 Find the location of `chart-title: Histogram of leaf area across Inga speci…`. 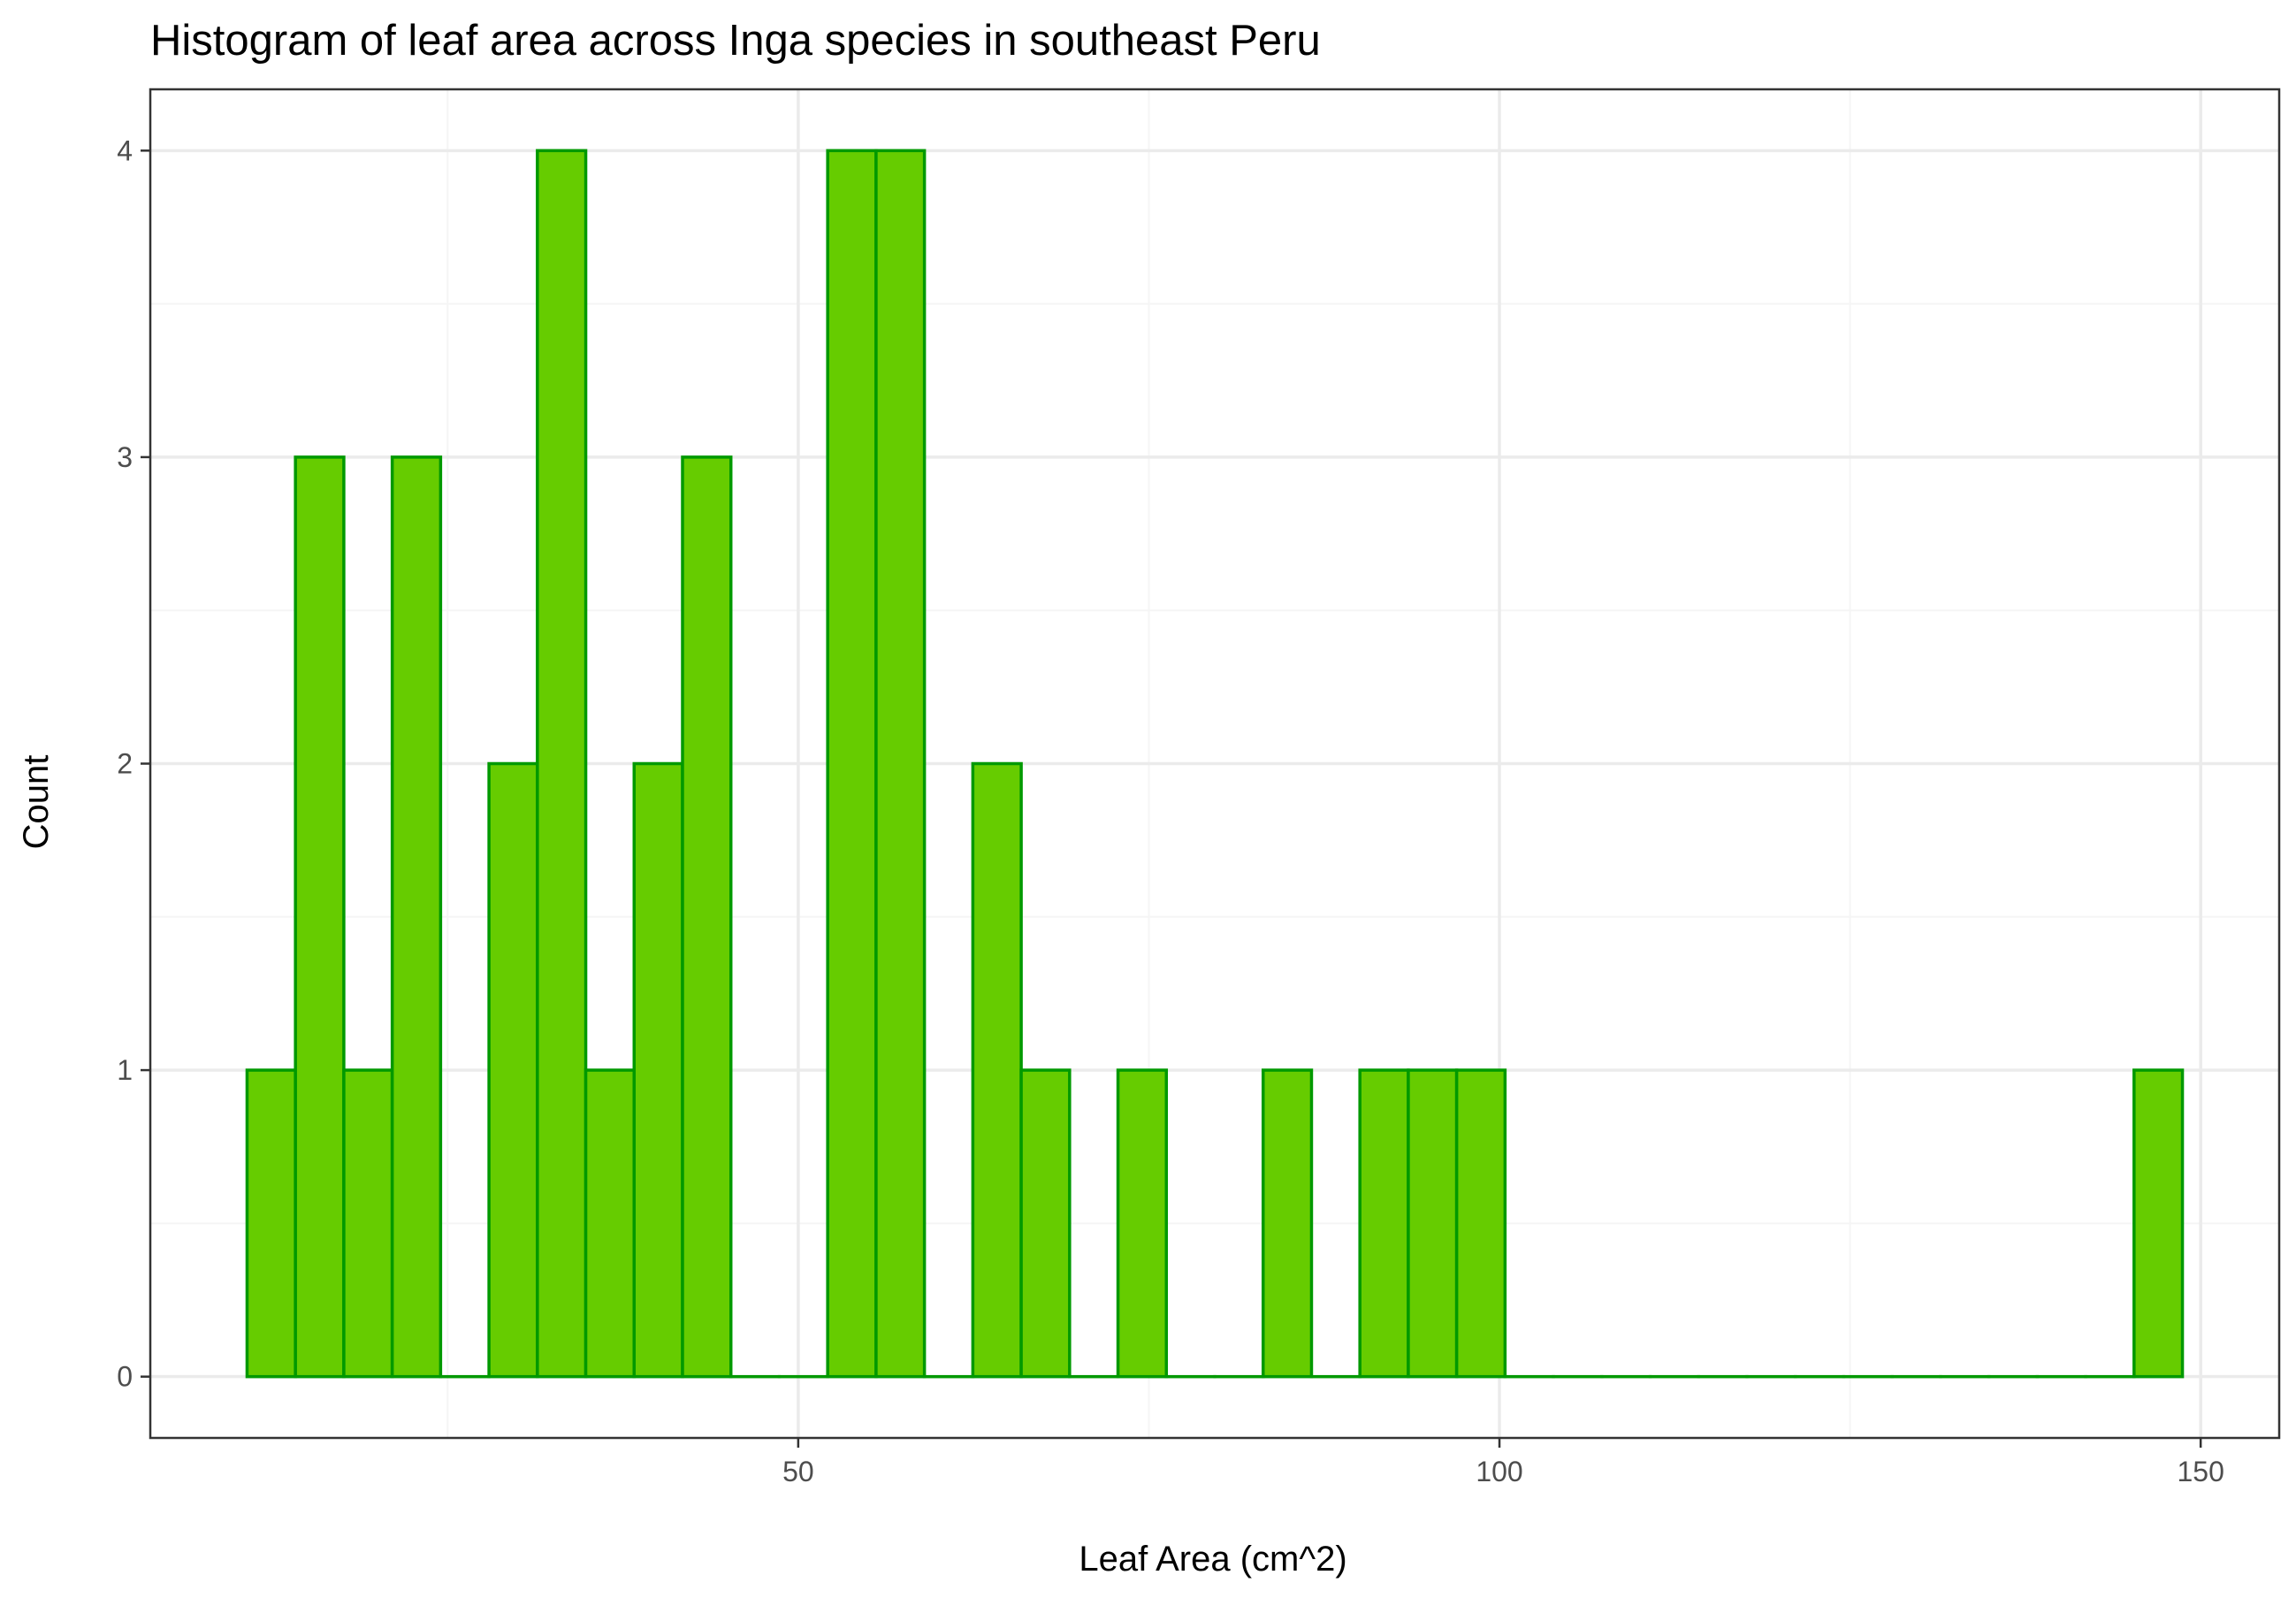

chart-title: Histogram of leaf area across Inga speci… is located at coordinates (735, 41).